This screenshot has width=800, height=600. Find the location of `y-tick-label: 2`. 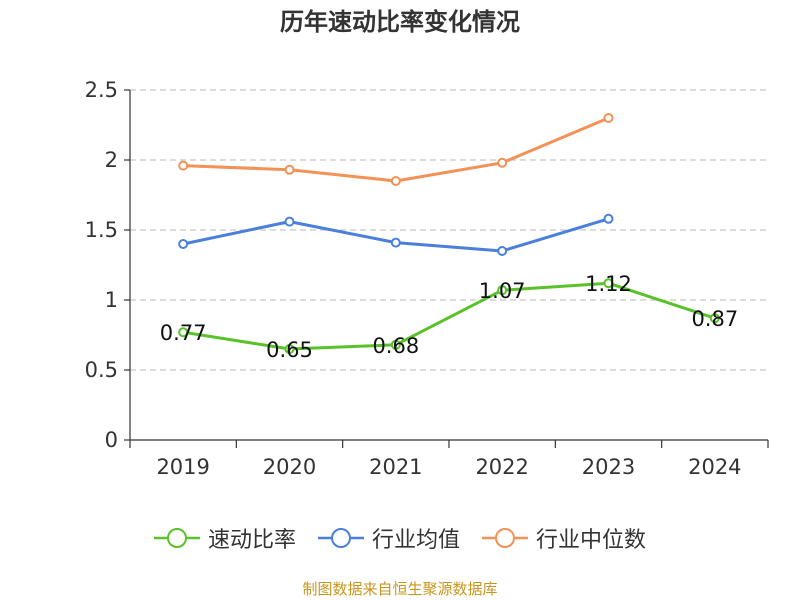

y-tick-label: 2 is located at coordinates (111, 160).